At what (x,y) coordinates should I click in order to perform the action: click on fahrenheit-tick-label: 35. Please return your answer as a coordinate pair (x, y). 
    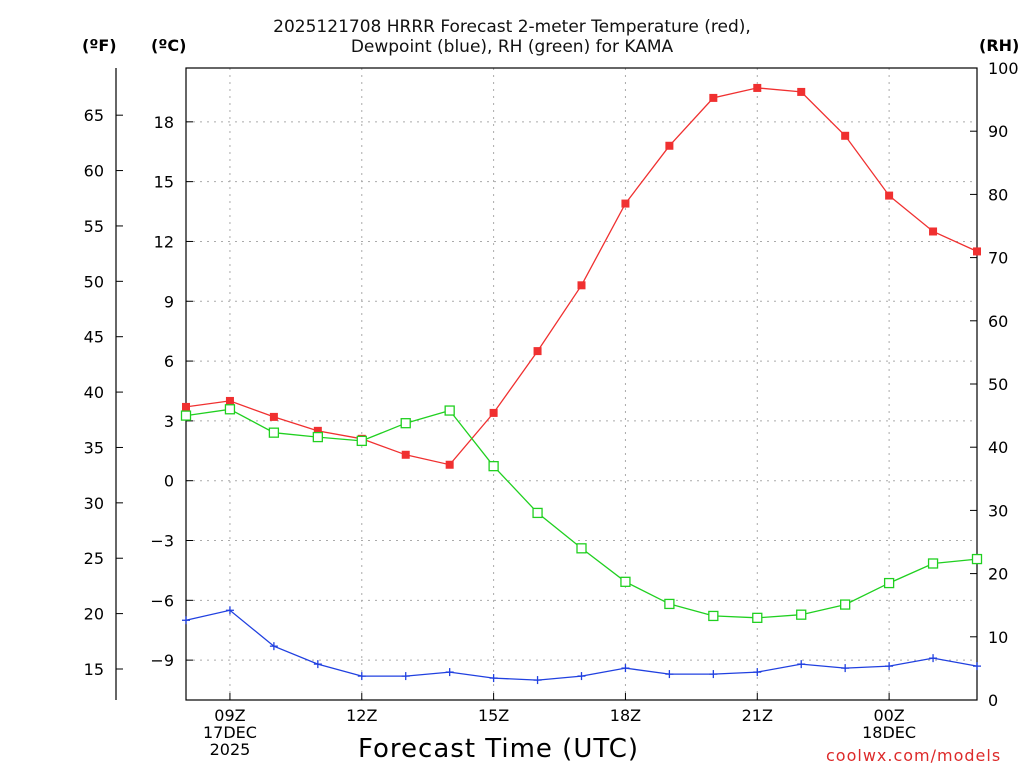
    Looking at the image, I should click on (94, 447).